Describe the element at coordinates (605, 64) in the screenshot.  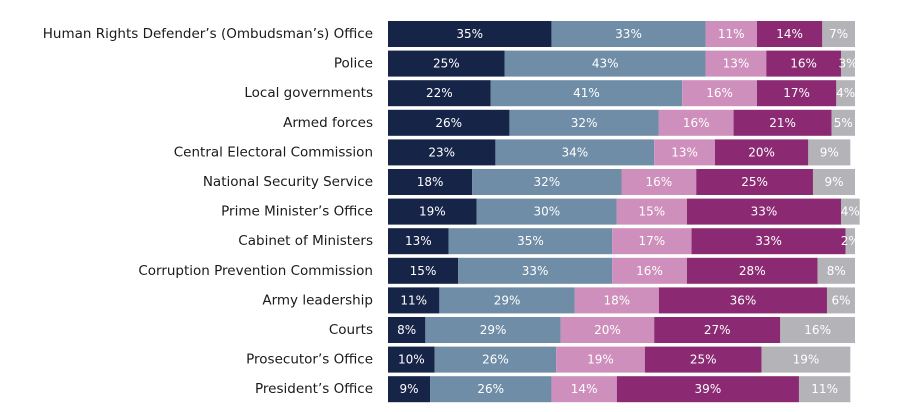
I see `data-label: 43%` at that location.